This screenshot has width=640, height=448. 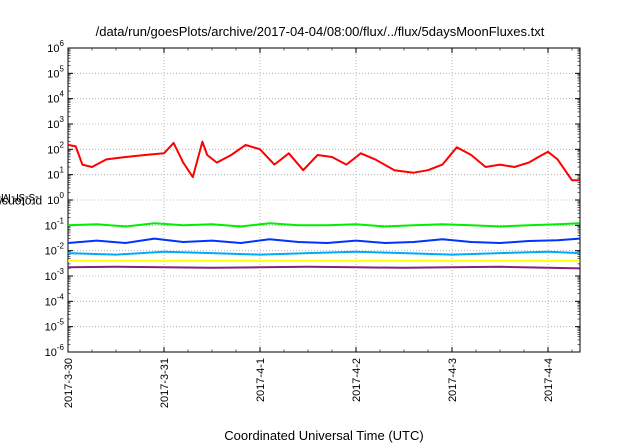 What do you see at coordinates (55, 123) in the screenshot?
I see `y-tick-label: 10³` at bounding box center [55, 123].